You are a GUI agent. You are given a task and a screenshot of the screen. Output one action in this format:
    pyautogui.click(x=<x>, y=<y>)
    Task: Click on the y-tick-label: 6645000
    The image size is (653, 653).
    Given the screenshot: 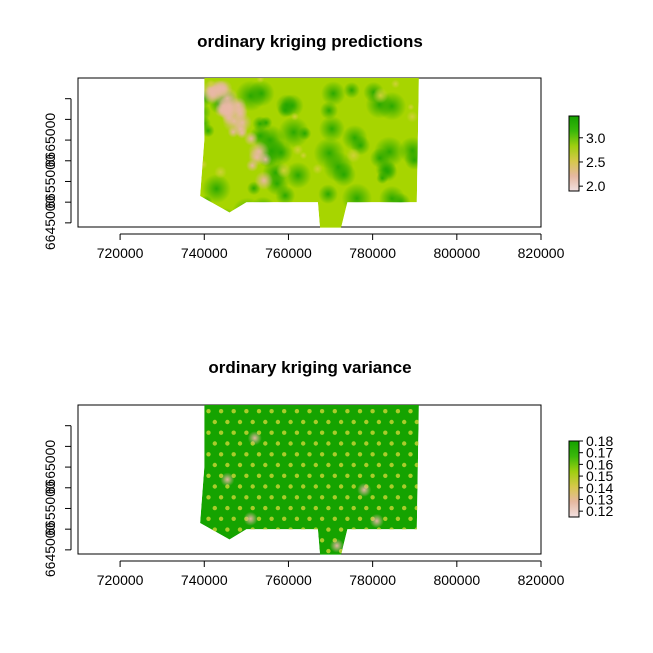 What is the action you would take?
    pyautogui.click(x=50, y=549)
    